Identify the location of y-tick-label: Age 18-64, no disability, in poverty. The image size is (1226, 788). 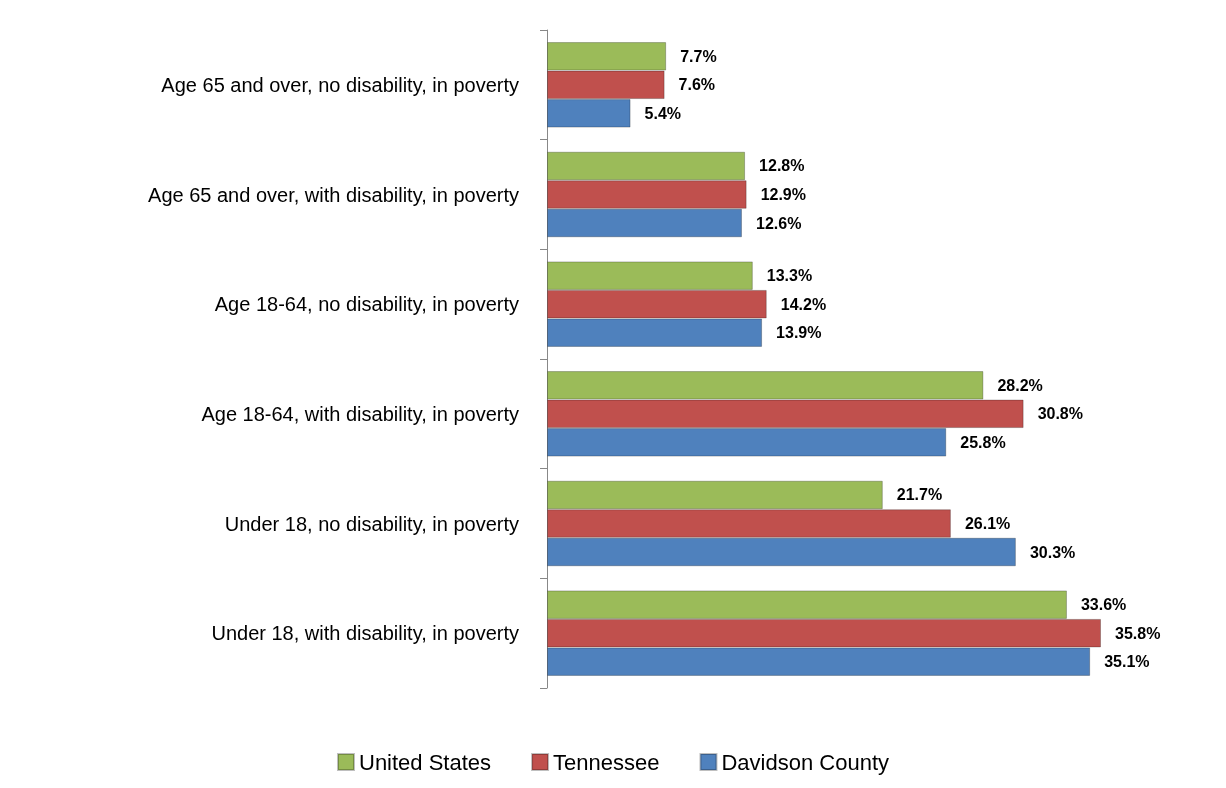
(366, 304).